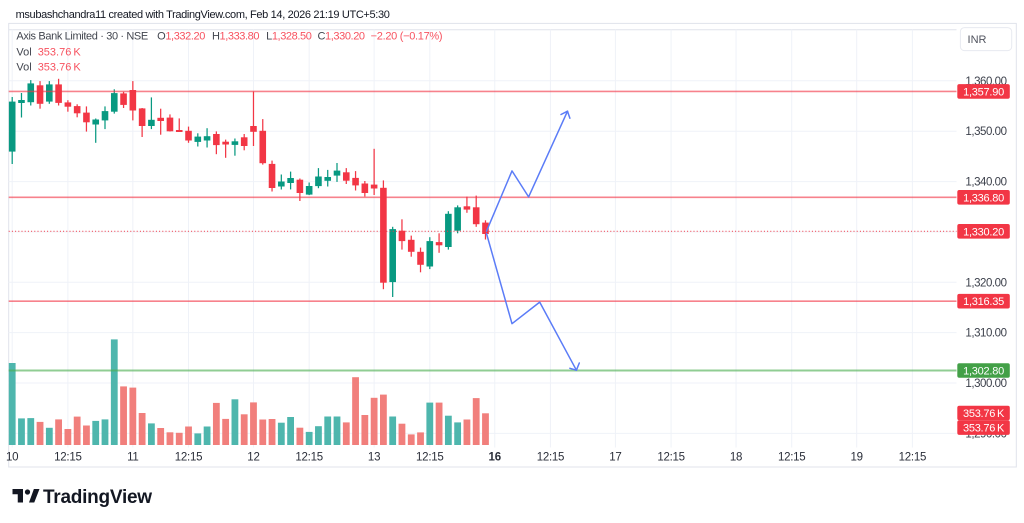 The height and width of the screenshot is (523, 1024). Describe the element at coordinates (736, 458) in the screenshot. I see `svg-text: 18` at that location.